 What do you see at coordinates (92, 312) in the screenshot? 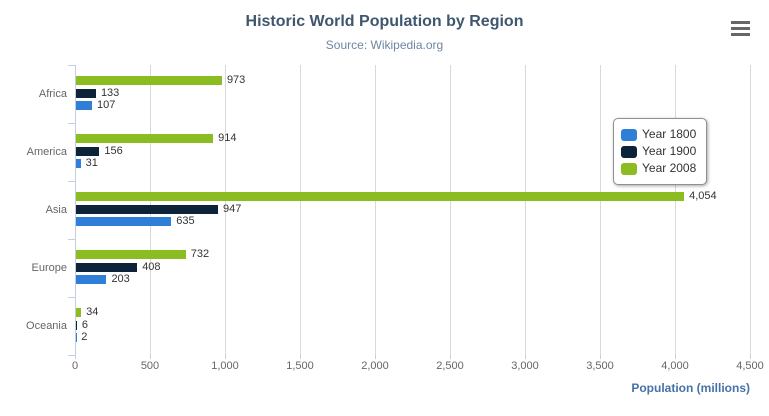
I see `data-label: 34` at bounding box center [92, 312].